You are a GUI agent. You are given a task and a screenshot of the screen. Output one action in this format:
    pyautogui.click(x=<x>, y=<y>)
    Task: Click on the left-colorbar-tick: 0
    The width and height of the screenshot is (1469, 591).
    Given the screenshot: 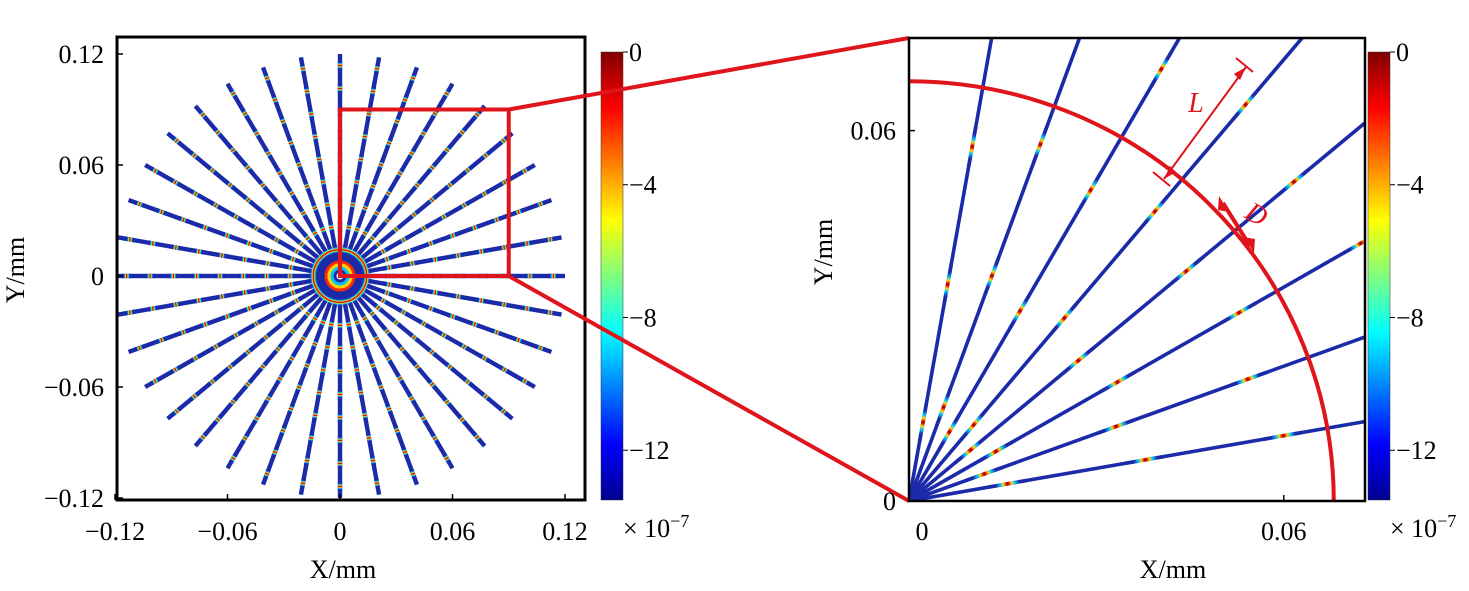 What is the action you would take?
    pyautogui.click(x=635, y=52)
    